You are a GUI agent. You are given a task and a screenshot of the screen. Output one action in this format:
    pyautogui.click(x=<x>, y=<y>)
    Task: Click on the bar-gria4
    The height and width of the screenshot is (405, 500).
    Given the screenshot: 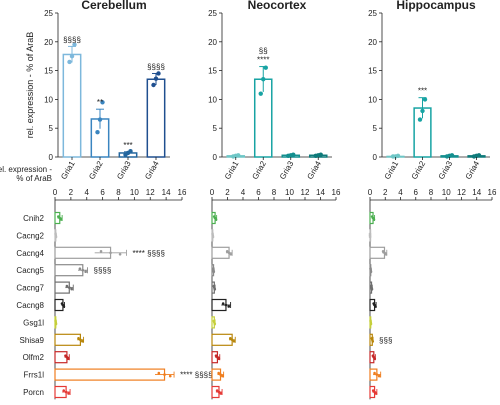 What is the action you would take?
    pyautogui.click(x=156, y=118)
    